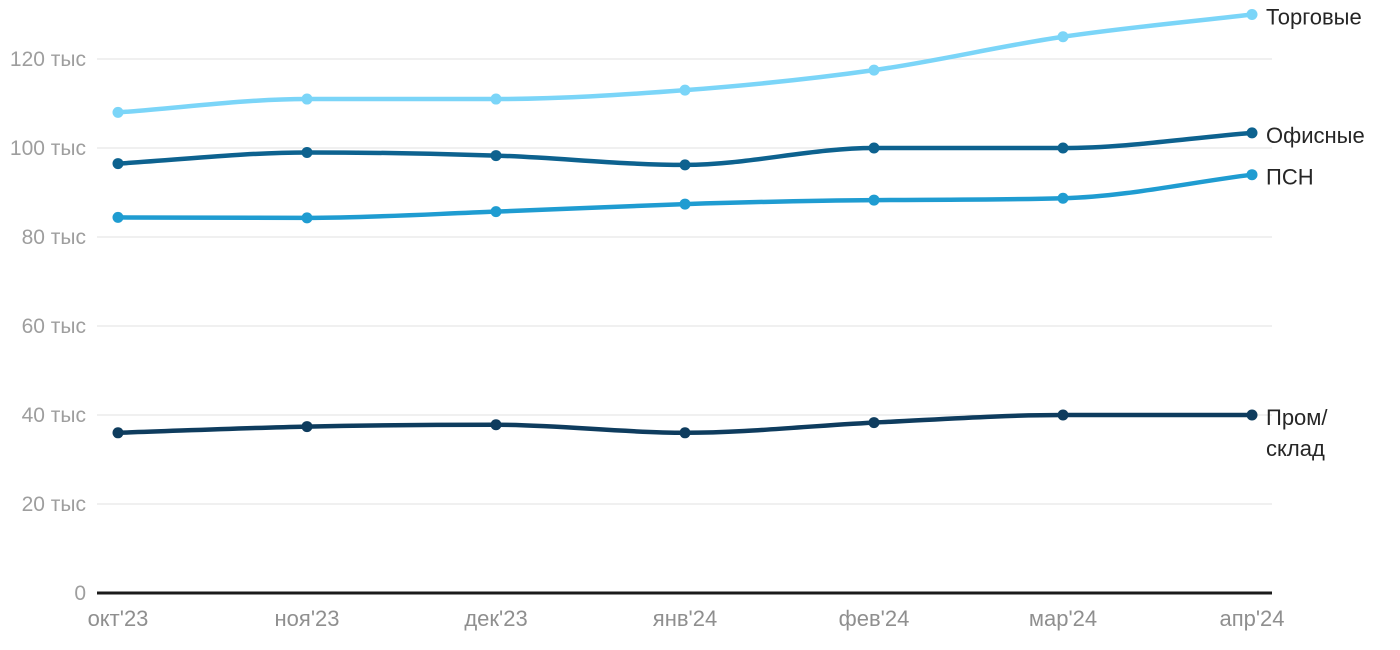 The image size is (1400, 650). I want to click on series-label-офисные: Офисные, so click(1315, 135).